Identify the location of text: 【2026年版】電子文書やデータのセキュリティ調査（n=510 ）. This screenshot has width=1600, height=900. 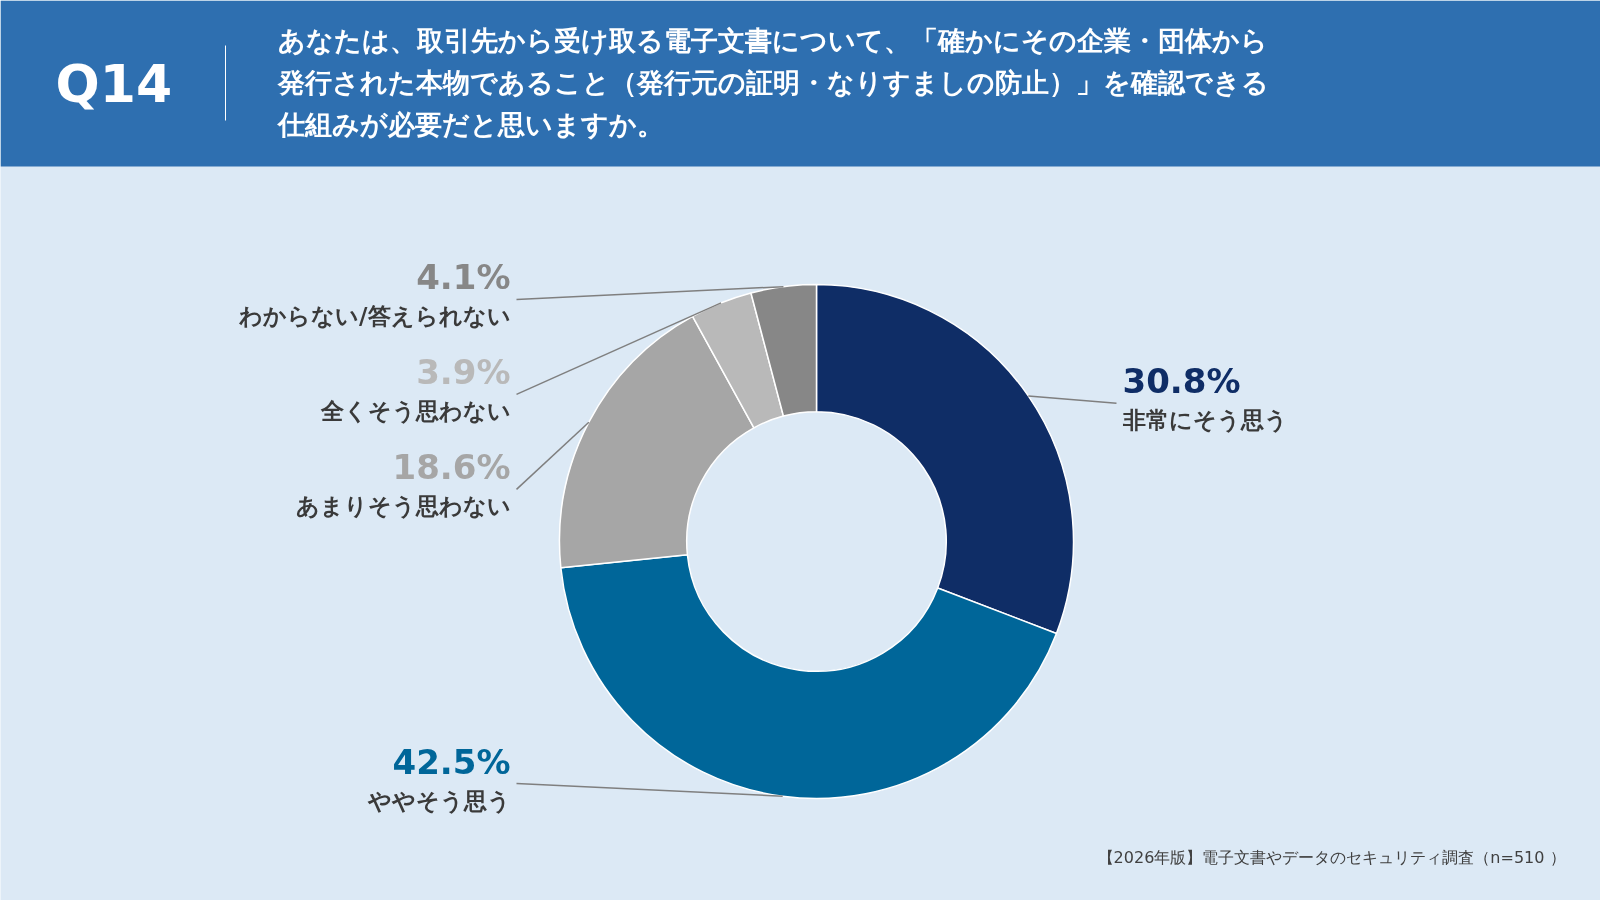
(1331, 857).